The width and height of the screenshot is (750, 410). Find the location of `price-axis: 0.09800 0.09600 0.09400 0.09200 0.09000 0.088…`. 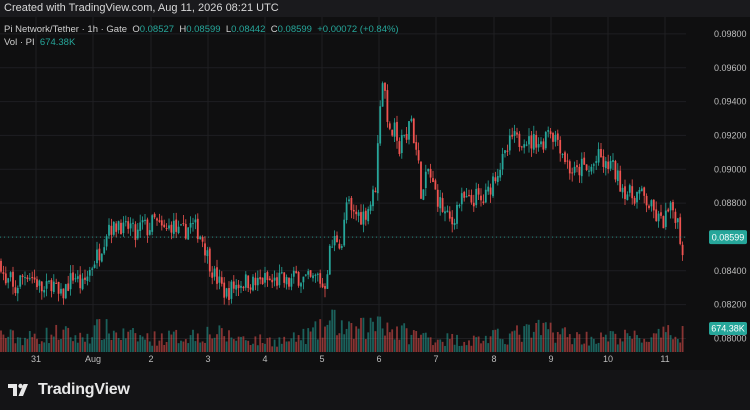

price-axis: 0.09800 0.09600 0.09400 0.09200 0.09000 0.088… is located at coordinates (730, 186).